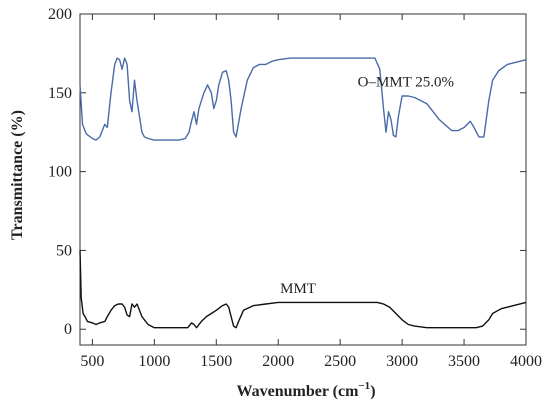 The image size is (550, 409). What do you see at coordinates (402, 361) in the screenshot?
I see `x-tick-label: 3000` at bounding box center [402, 361].